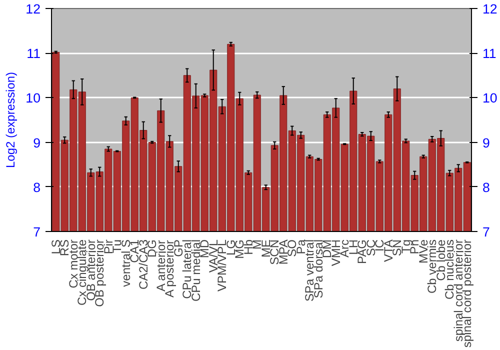 This screenshot has height=350, width=500. Describe the element at coordinates (33, 9) in the screenshot. I see `y-tick-label: 12` at that location.